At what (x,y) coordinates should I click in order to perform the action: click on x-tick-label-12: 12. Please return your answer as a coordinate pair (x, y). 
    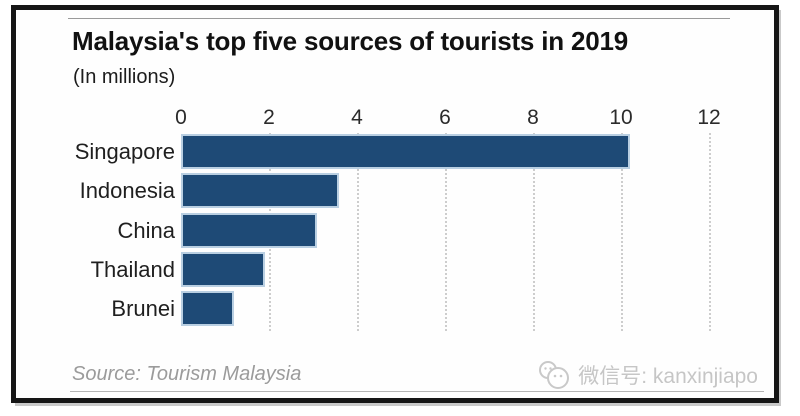
    Looking at the image, I should click on (709, 117).